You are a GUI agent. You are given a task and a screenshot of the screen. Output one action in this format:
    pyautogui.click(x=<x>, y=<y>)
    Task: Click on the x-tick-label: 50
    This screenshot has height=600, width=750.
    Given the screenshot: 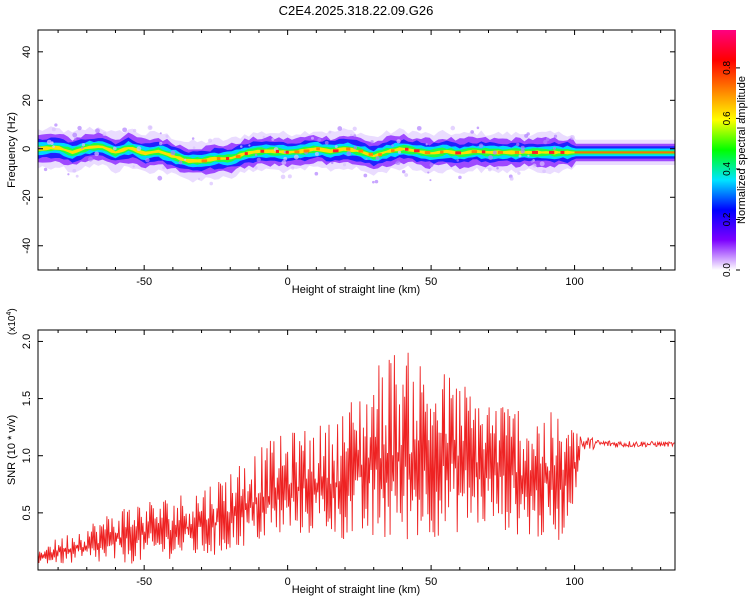 What is the action you would take?
    pyautogui.click(x=431, y=282)
    